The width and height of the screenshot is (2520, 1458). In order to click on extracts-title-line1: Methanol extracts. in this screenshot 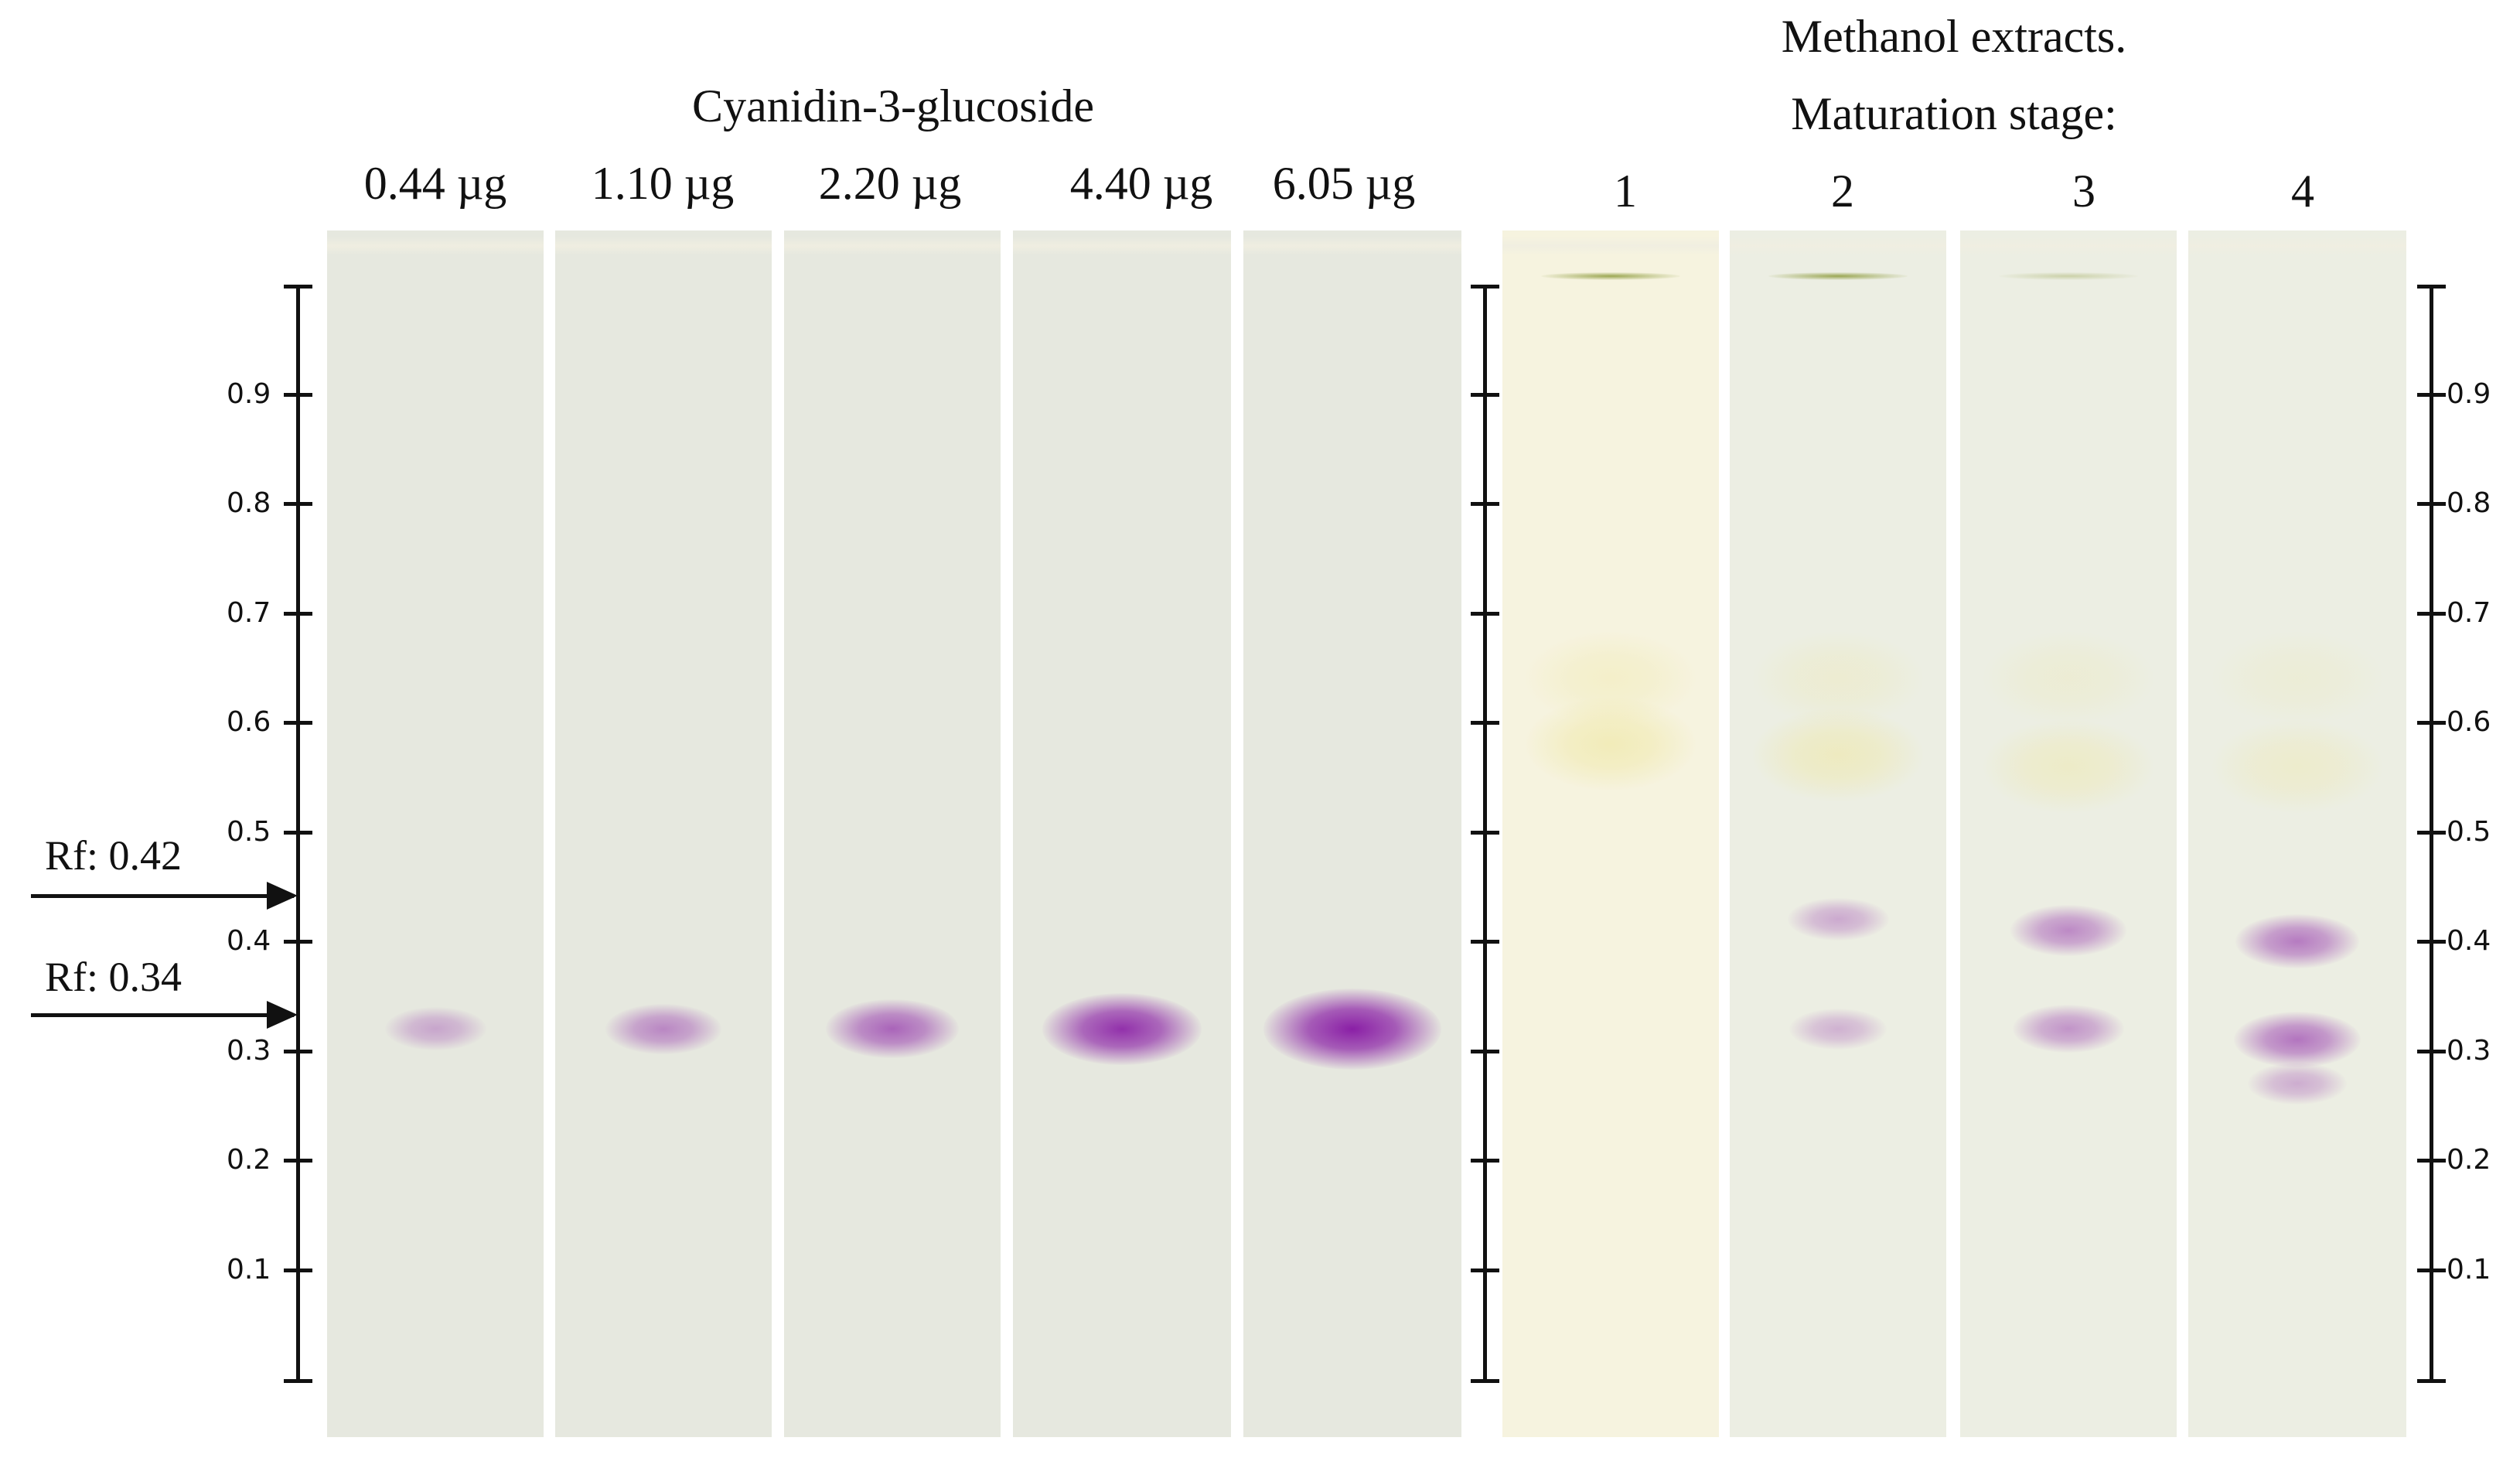, I will do `click(1954, 36)`.